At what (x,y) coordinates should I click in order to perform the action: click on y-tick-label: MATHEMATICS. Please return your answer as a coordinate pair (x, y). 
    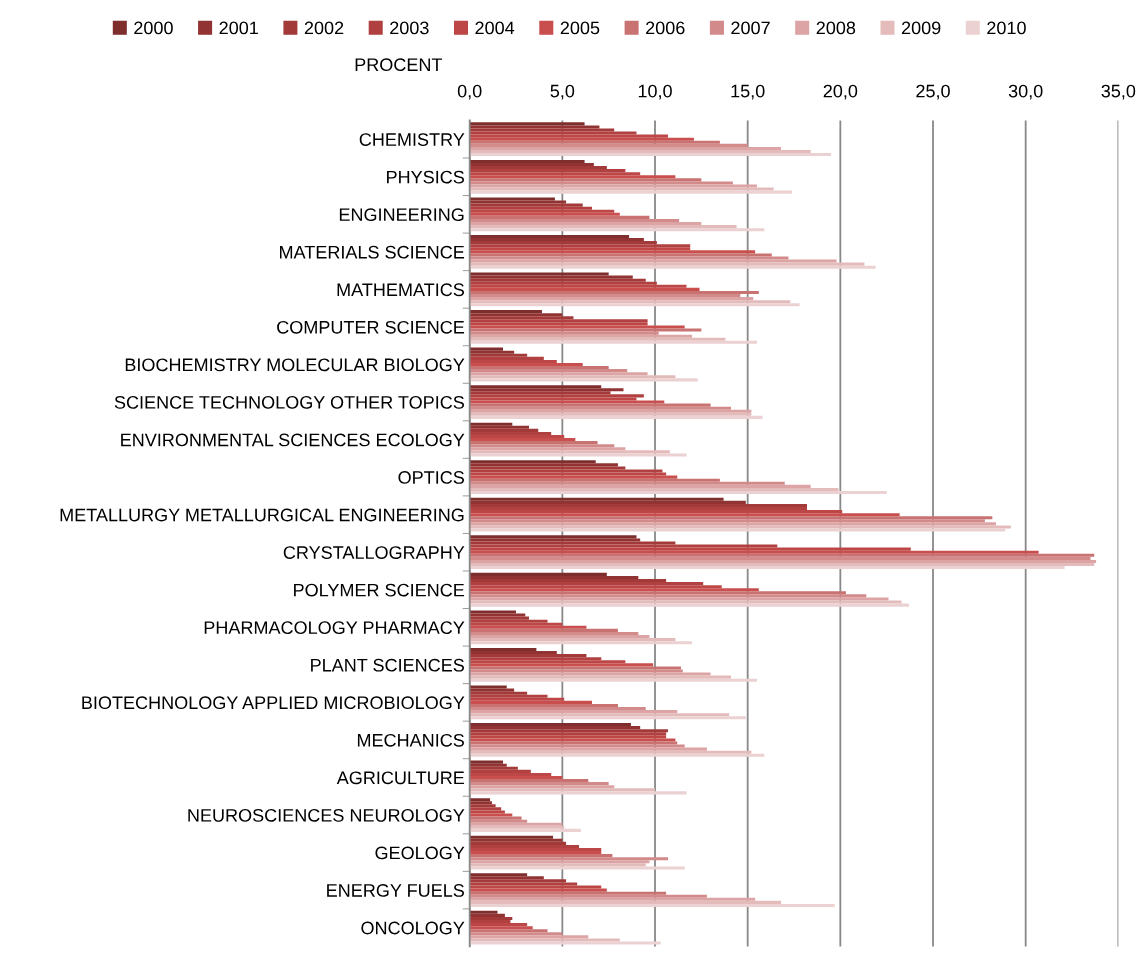
    Looking at the image, I should click on (400, 290).